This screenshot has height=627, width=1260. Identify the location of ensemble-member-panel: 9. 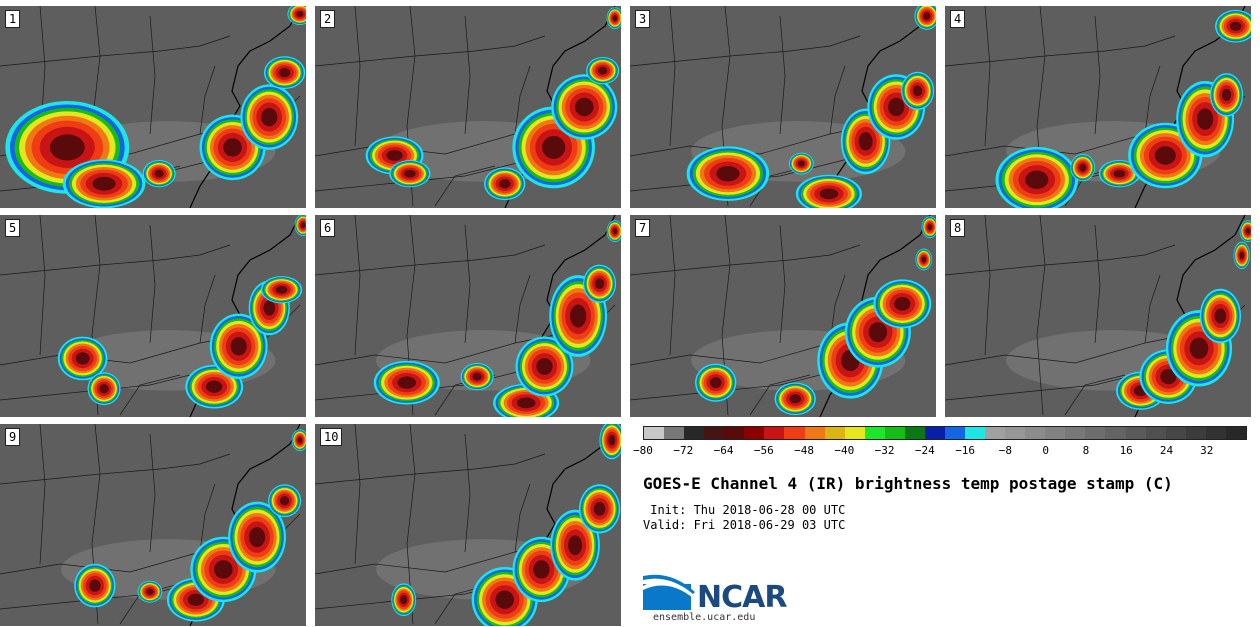
(153, 525).